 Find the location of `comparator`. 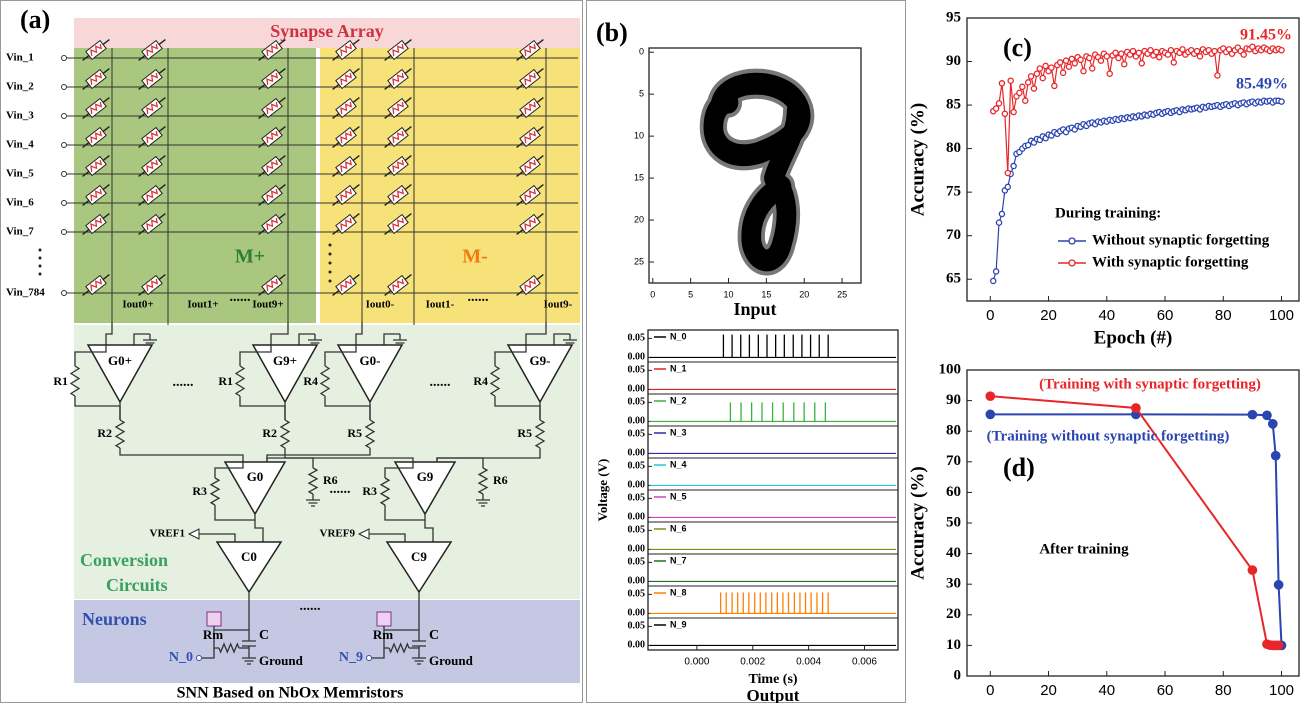

comparator is located at coordinates (249, 567).